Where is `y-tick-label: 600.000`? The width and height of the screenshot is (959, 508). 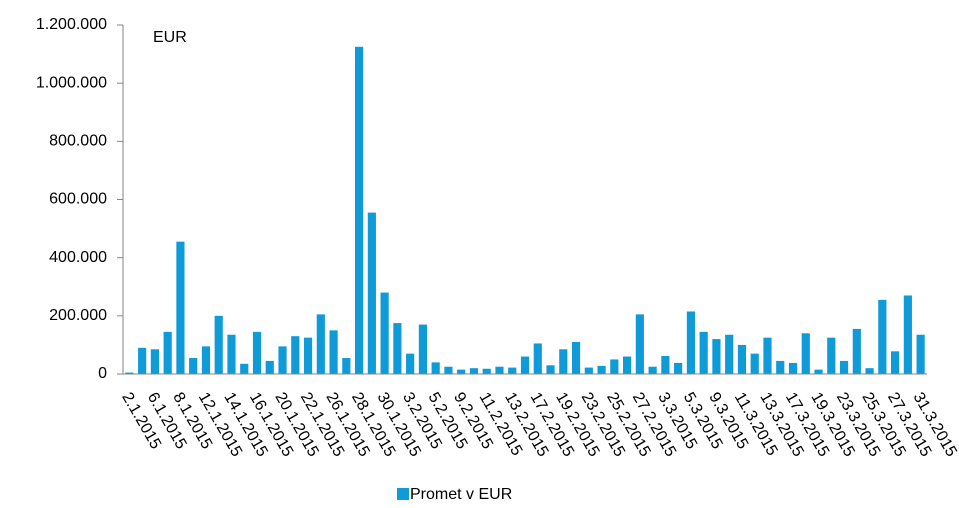 y-tick-label: 600.000 is located at coordinates (78, 199).